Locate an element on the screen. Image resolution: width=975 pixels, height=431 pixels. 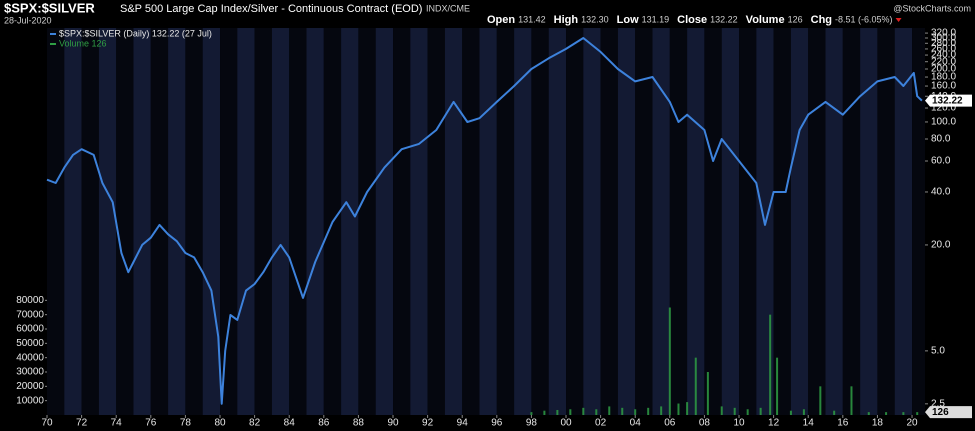
y-tick-label: 260.0 is located at coordinates (943, 49).